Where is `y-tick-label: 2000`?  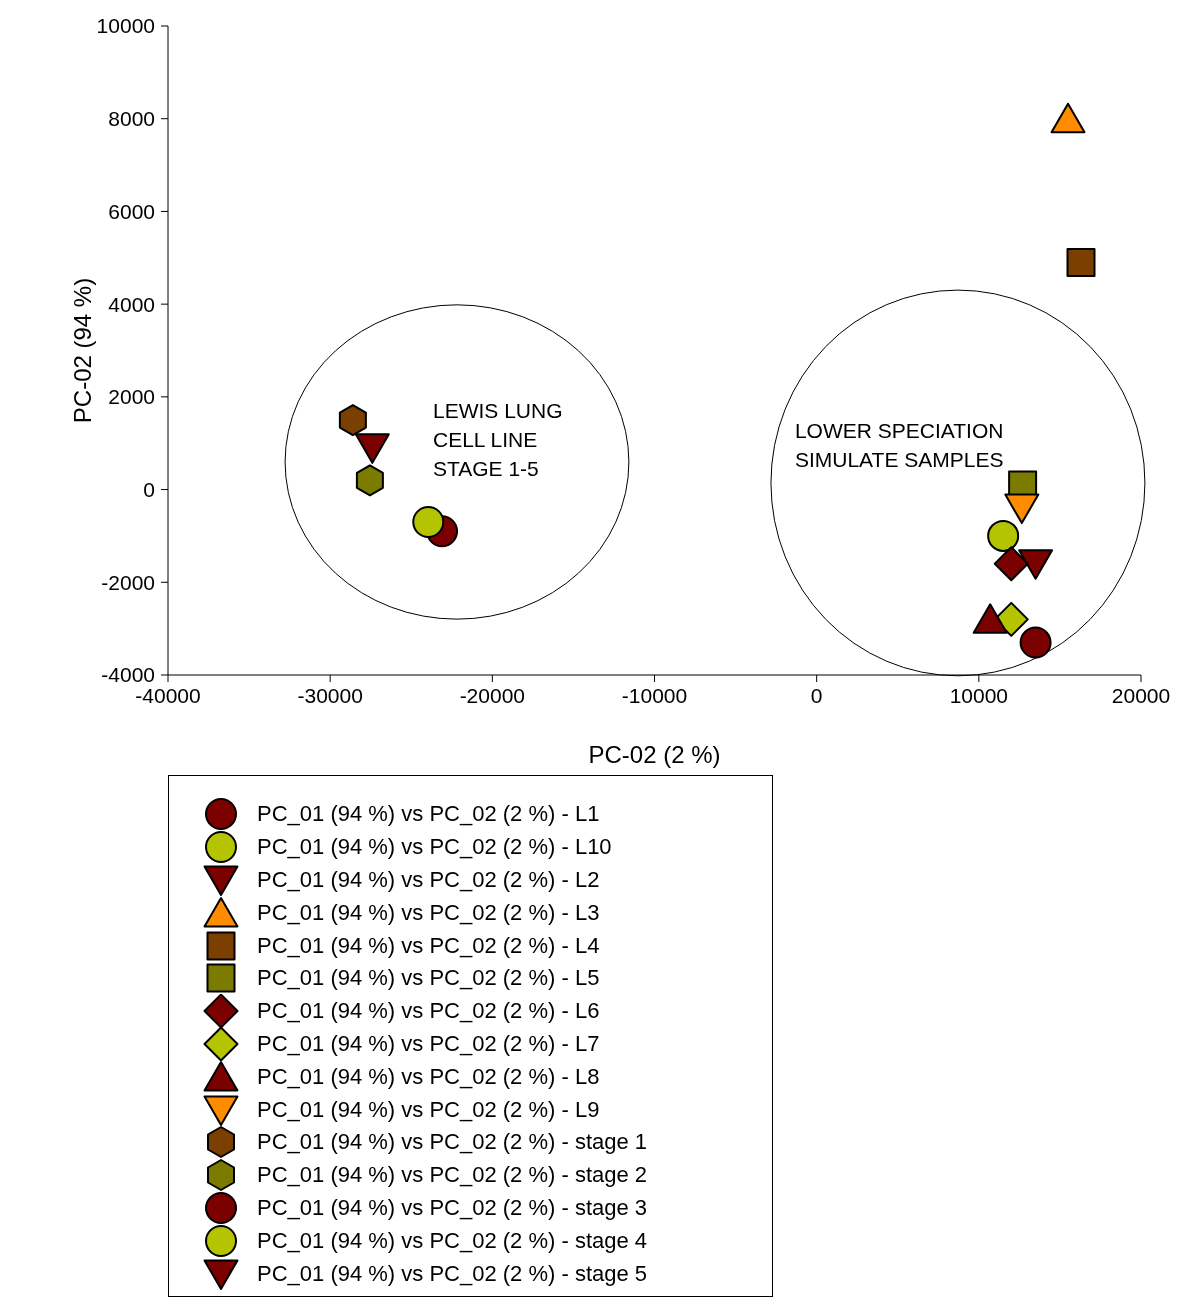
y-tick-label: 2000 is located at coordinates (131, 397).